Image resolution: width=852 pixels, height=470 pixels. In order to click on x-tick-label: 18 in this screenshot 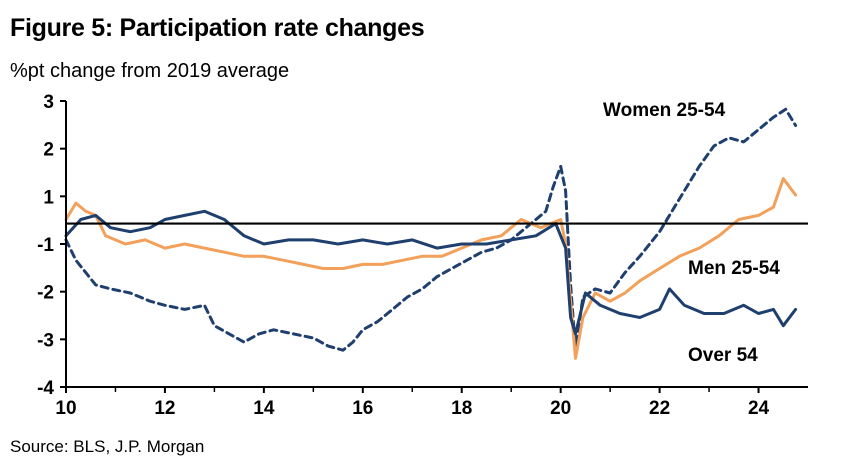, I will do `click(461, 408)`.